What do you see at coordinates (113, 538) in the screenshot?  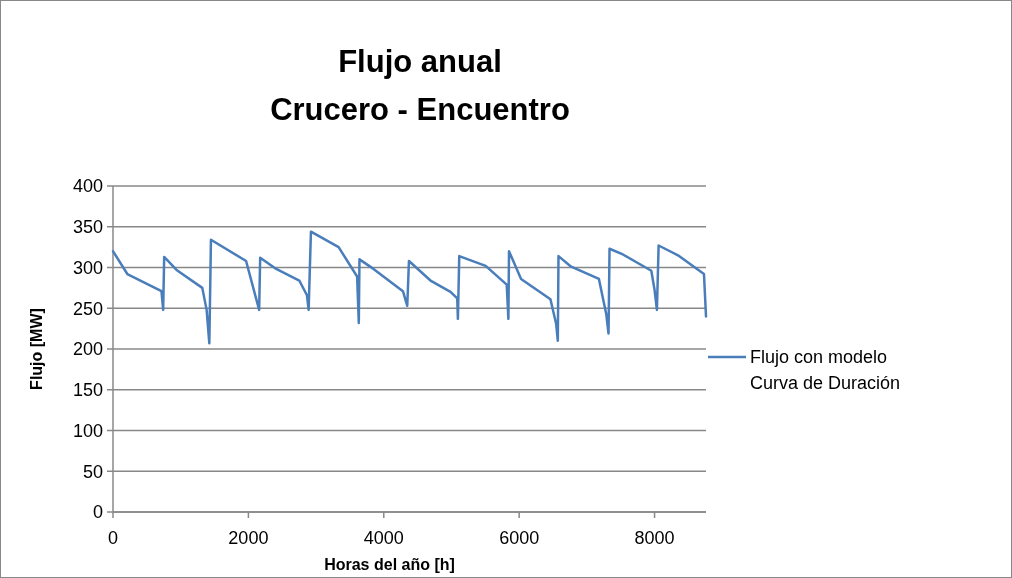 I see `x-tick-label: 0` at bounding box center [113, 538].